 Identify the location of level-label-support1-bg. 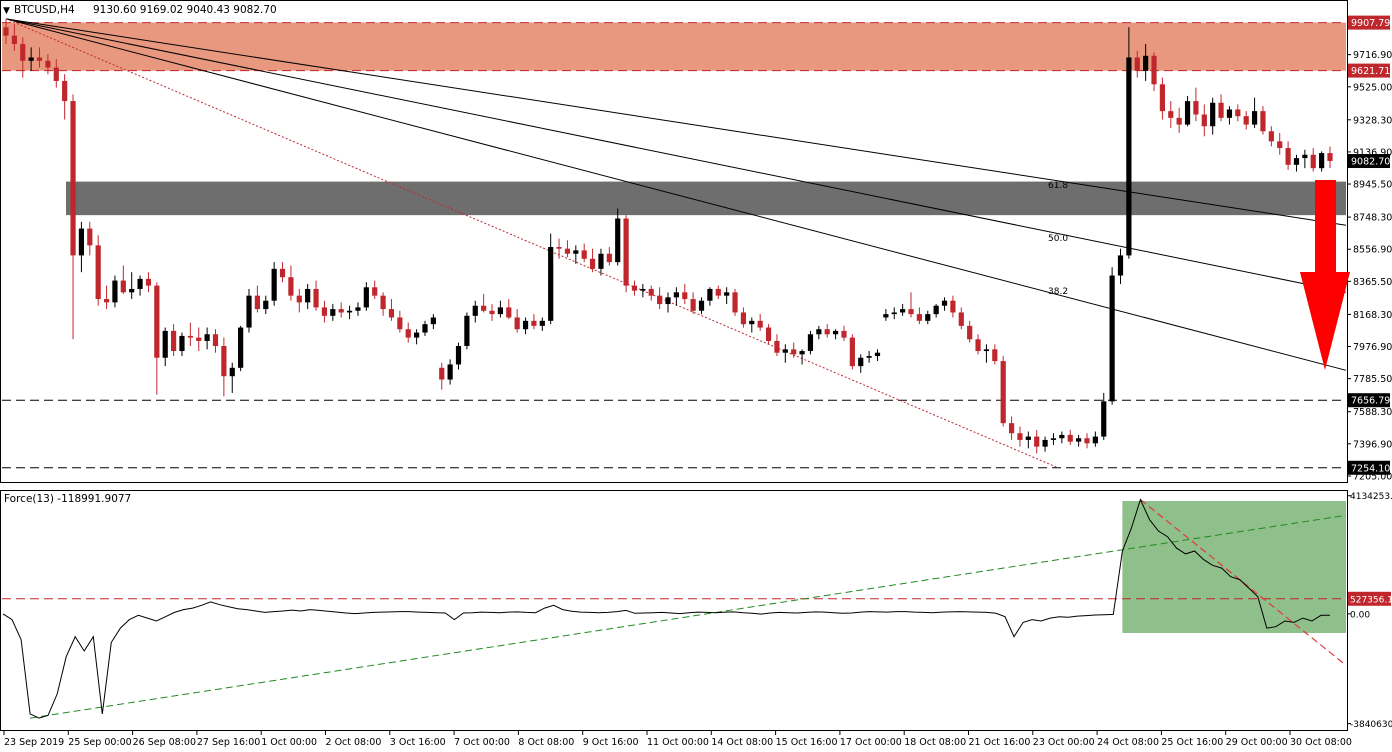
(1369, 400).